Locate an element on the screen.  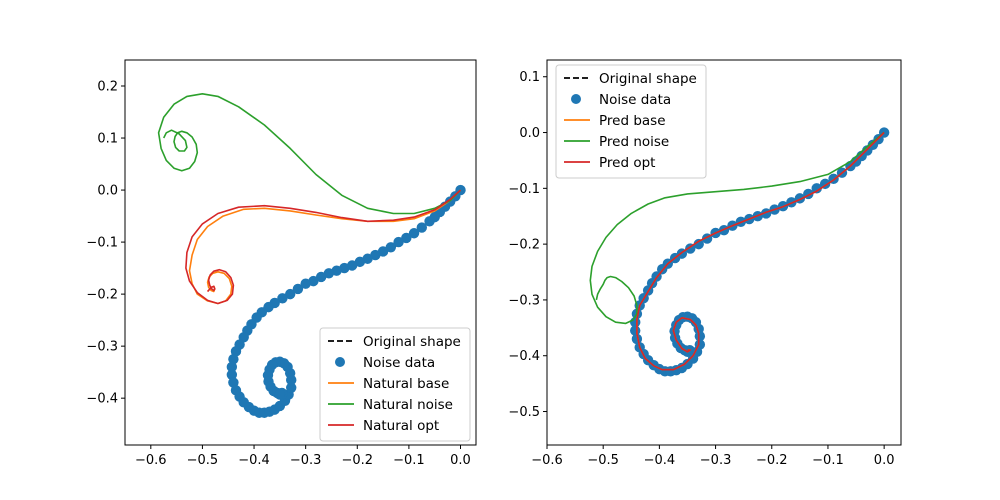
legend-item: Natural opt is located at coordinates (383, 426).